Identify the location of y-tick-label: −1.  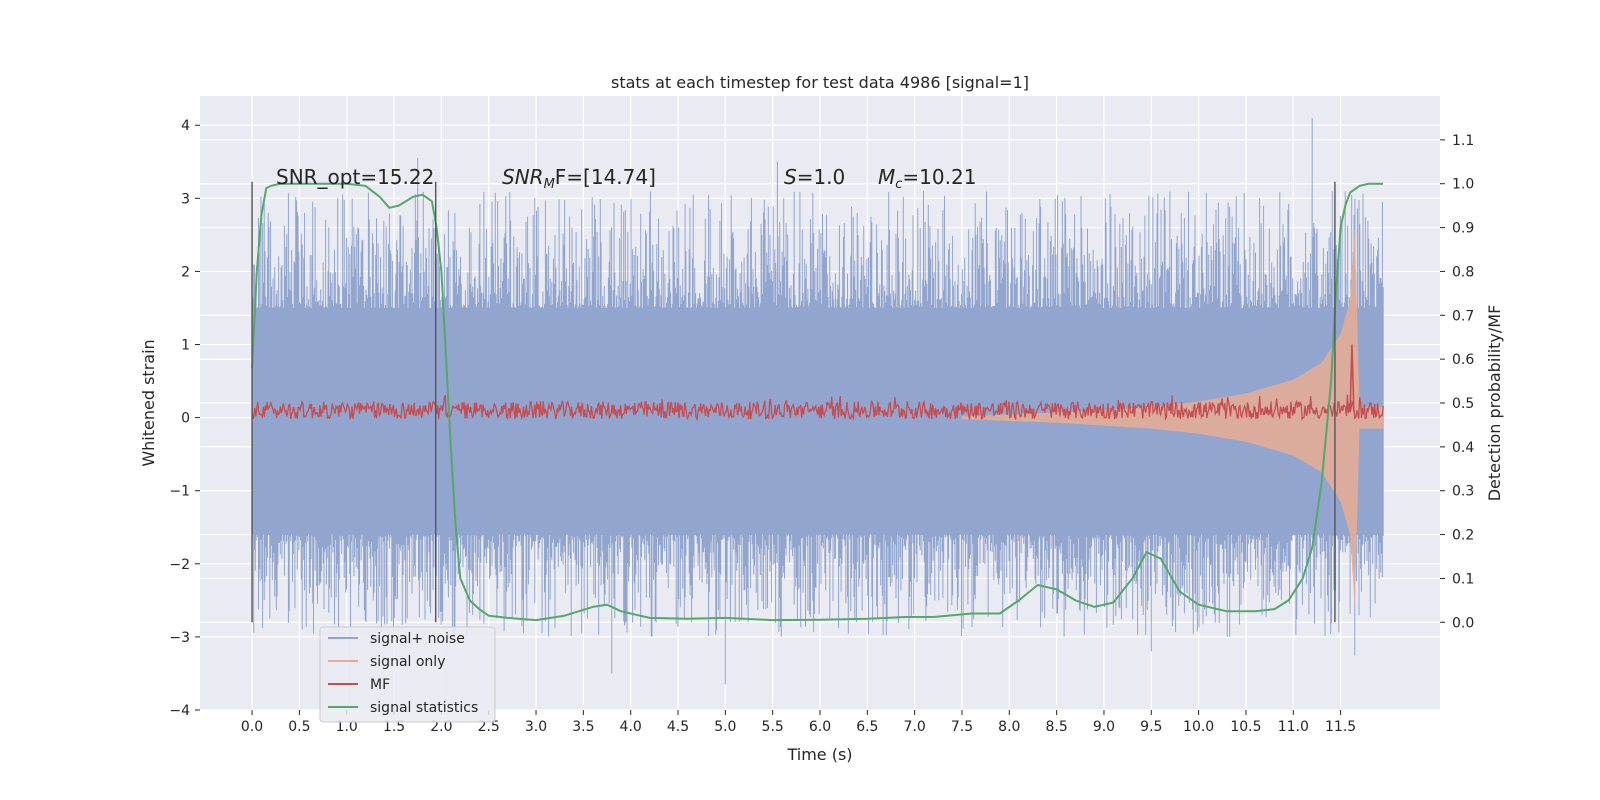
(179, 492).